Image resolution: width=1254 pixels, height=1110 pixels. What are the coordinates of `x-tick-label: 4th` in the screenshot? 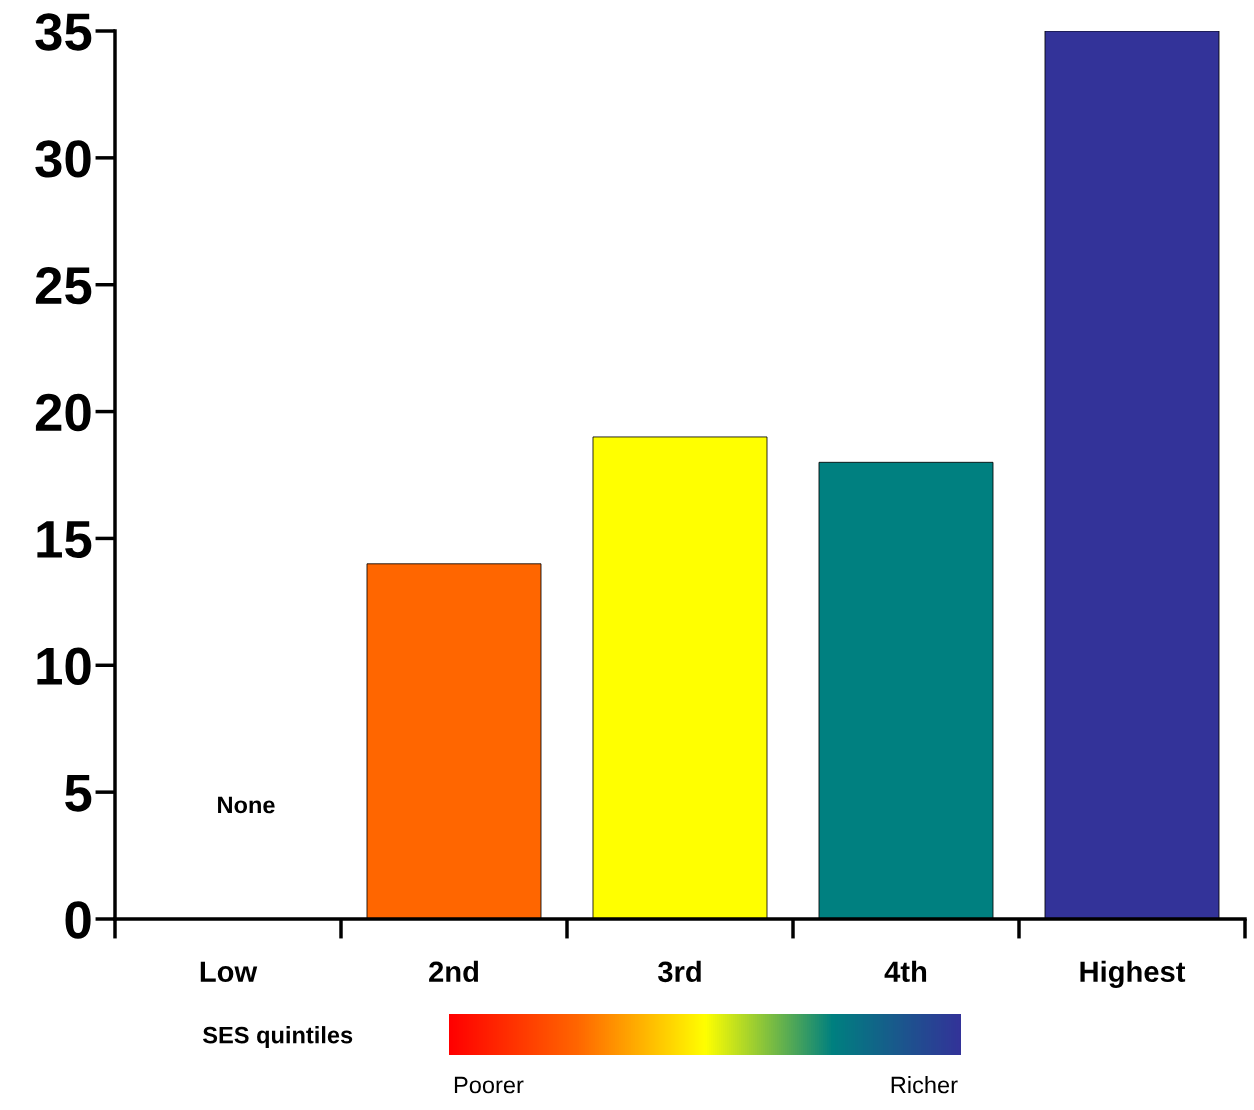 It's located at (905, 971).